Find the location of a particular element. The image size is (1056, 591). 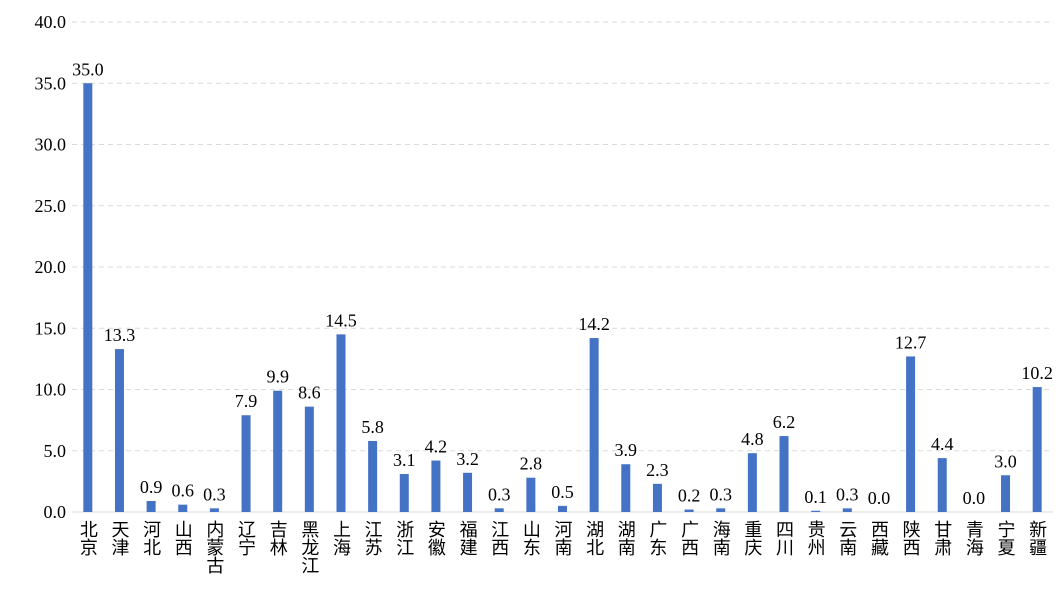

value-label: 3.1 is located at coordinates (404, 460).